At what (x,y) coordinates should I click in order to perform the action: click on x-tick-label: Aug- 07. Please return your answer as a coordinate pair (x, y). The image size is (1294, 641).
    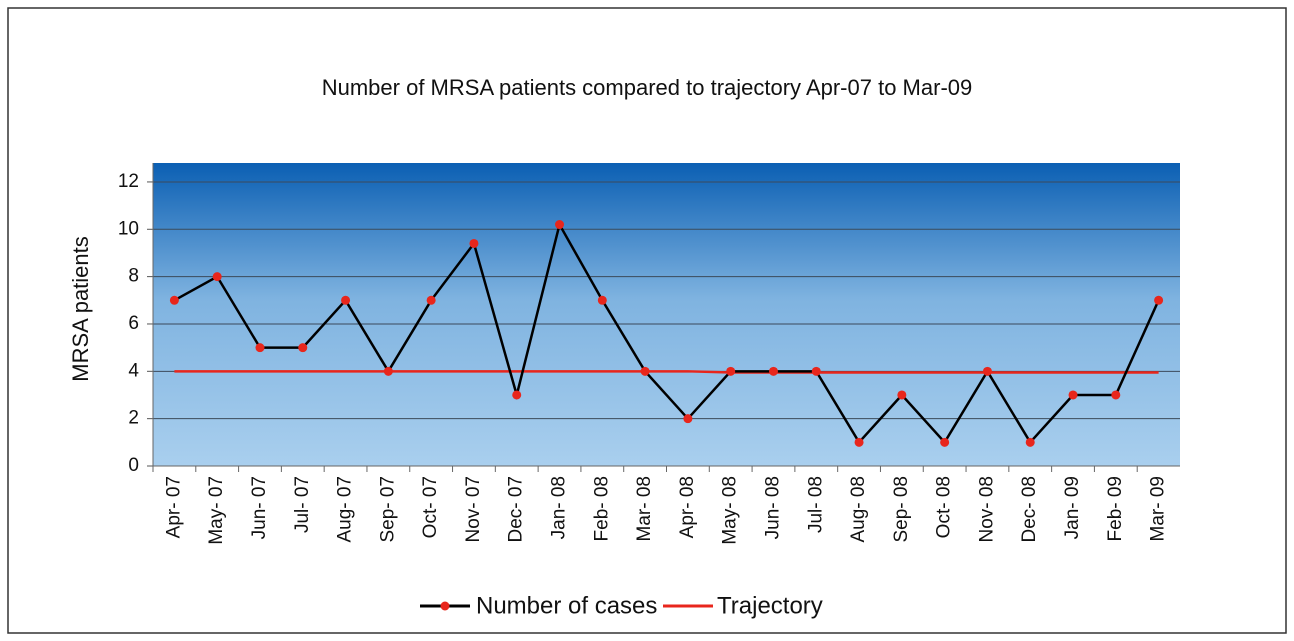
    Looking at the image, I should click on (345, 509).